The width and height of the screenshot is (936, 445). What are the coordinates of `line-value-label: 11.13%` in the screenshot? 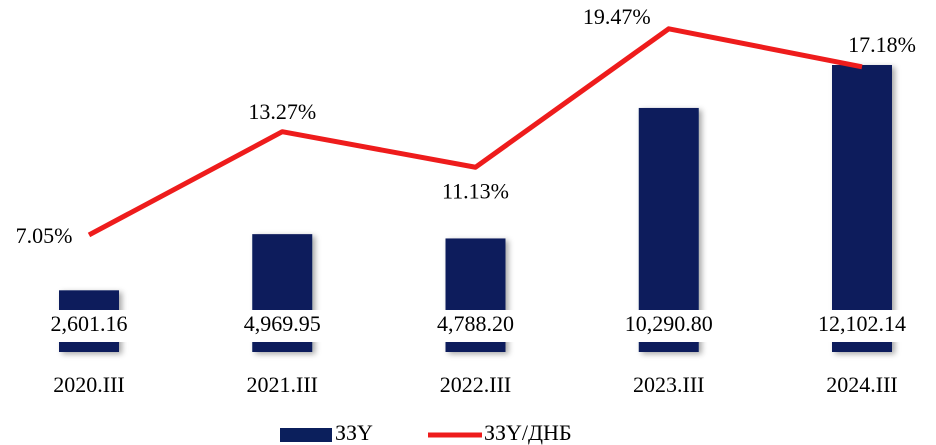 It's located at (475, 190).